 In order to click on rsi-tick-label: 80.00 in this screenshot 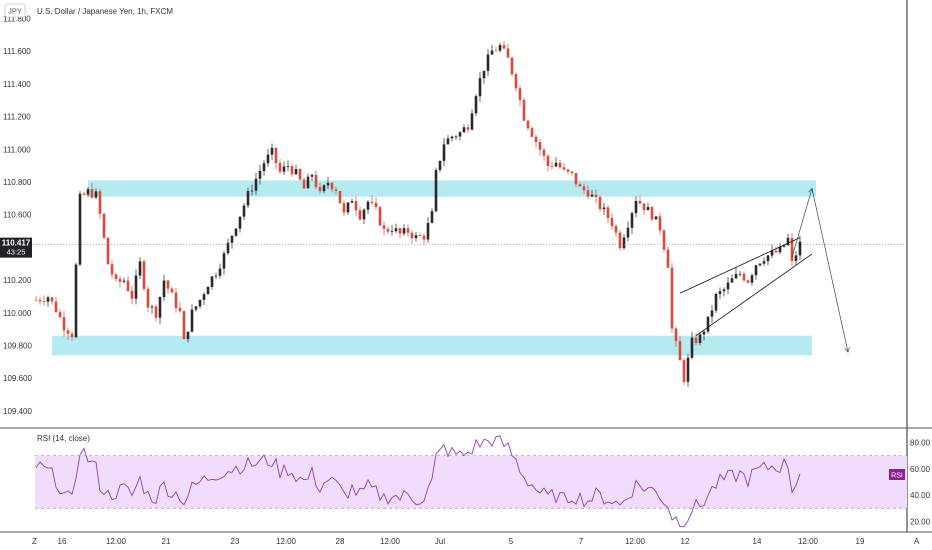, I will do `click(920, 443)`.